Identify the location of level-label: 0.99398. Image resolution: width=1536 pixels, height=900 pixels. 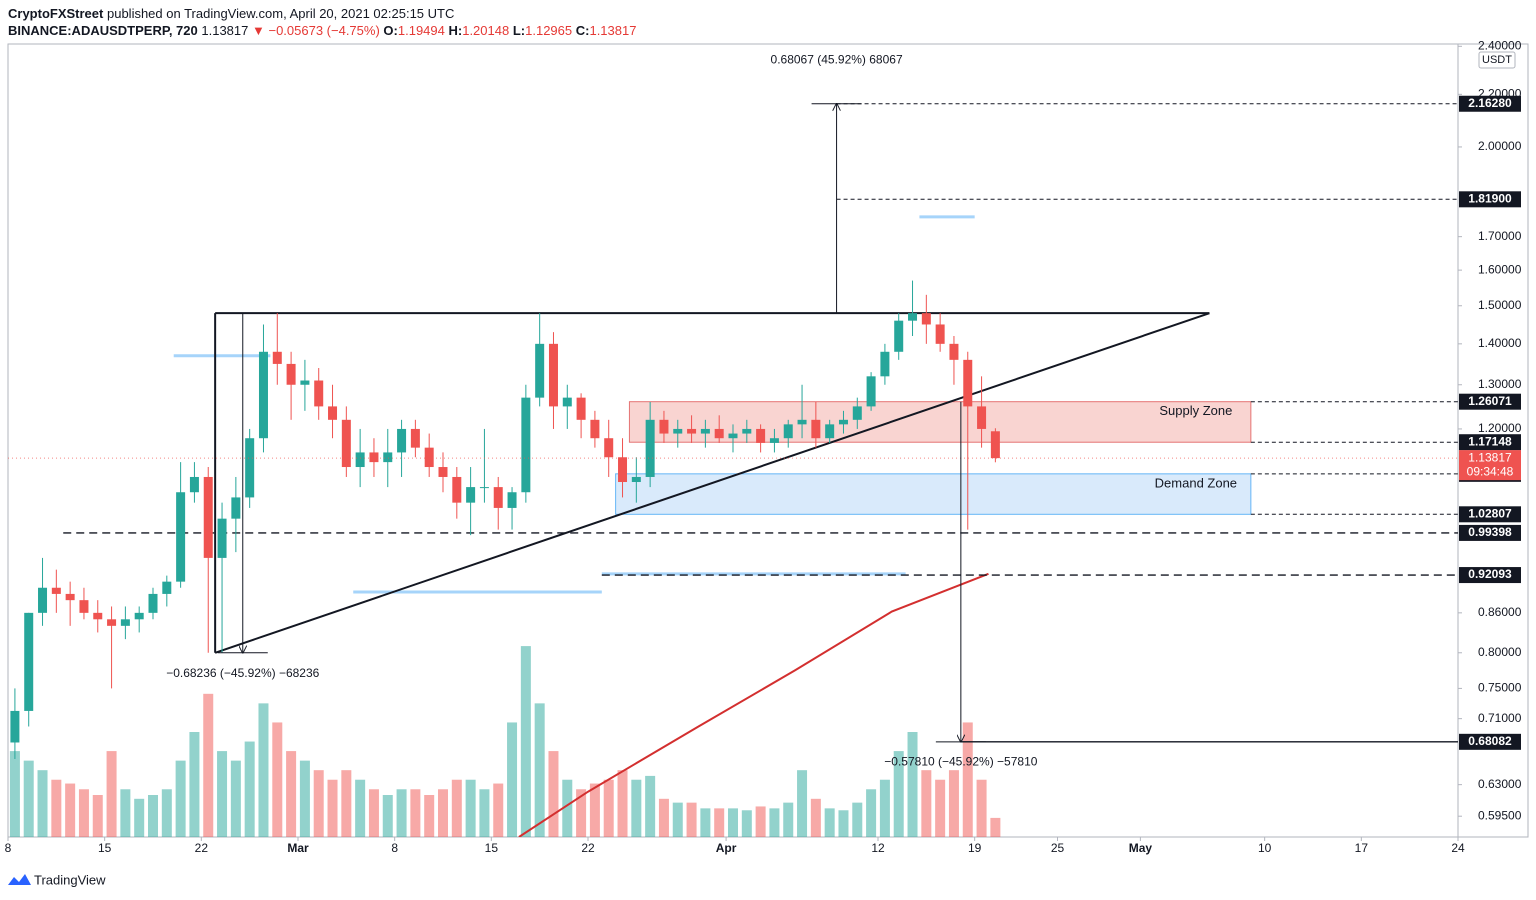
(1490, 532).